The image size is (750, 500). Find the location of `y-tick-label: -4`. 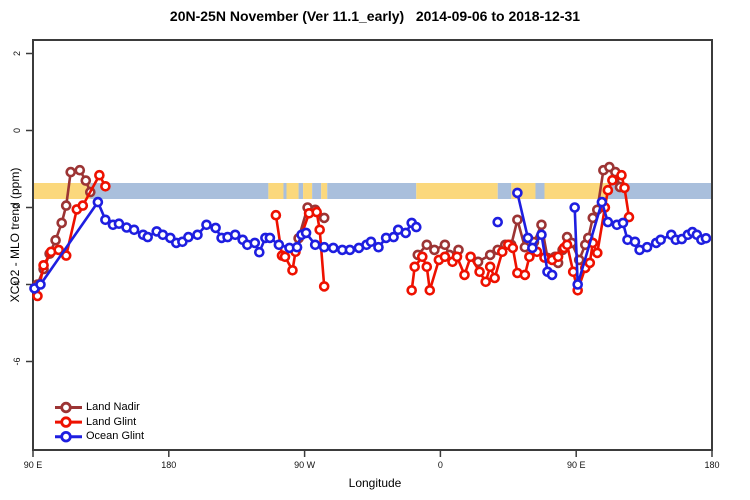

y-tick-label: -4 is located at coordinates (17, 284).